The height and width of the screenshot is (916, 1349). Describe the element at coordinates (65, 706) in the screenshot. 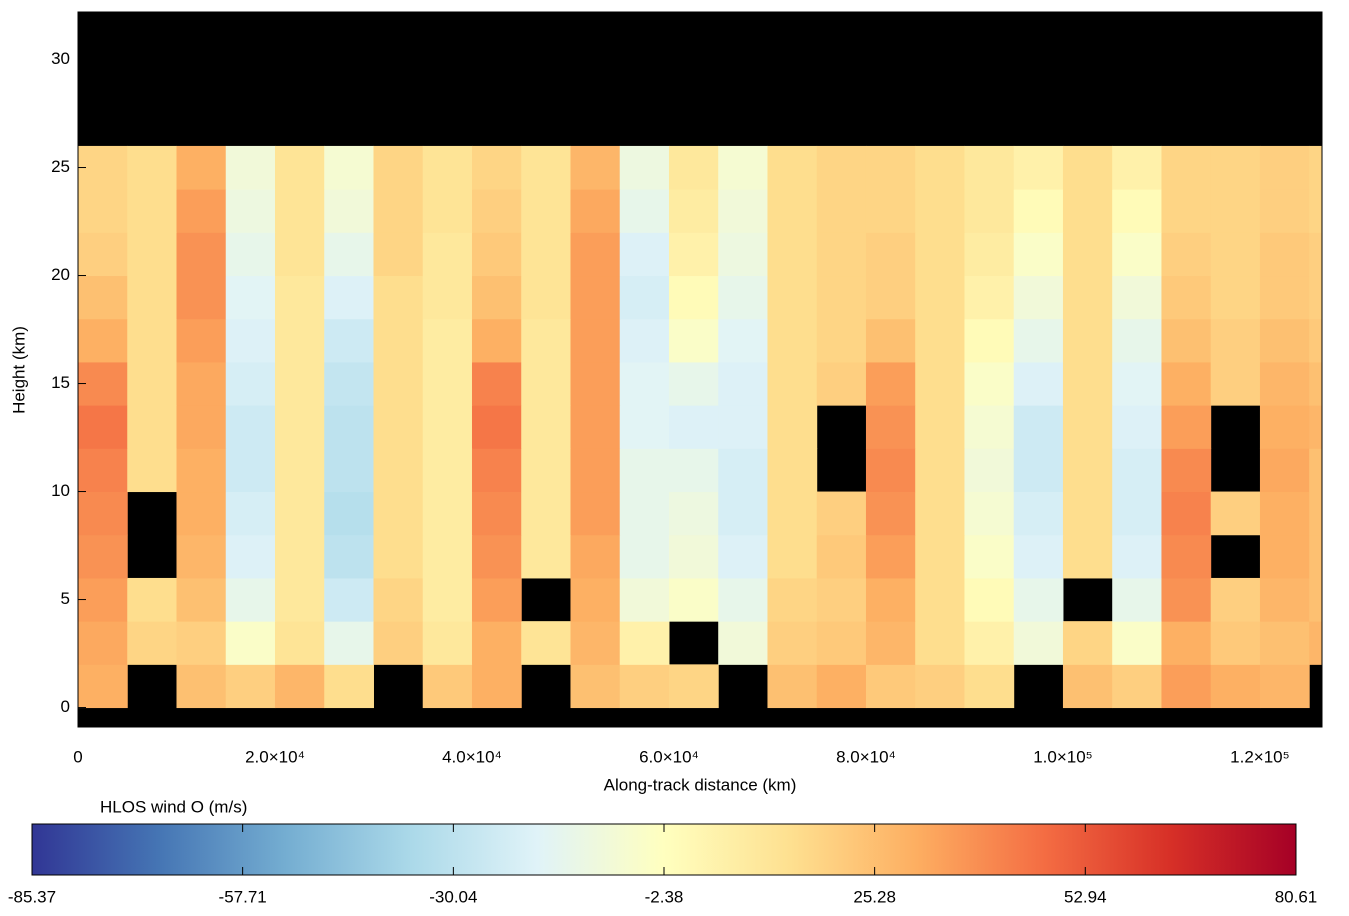

I see `y-tick-label: 0` at that location.